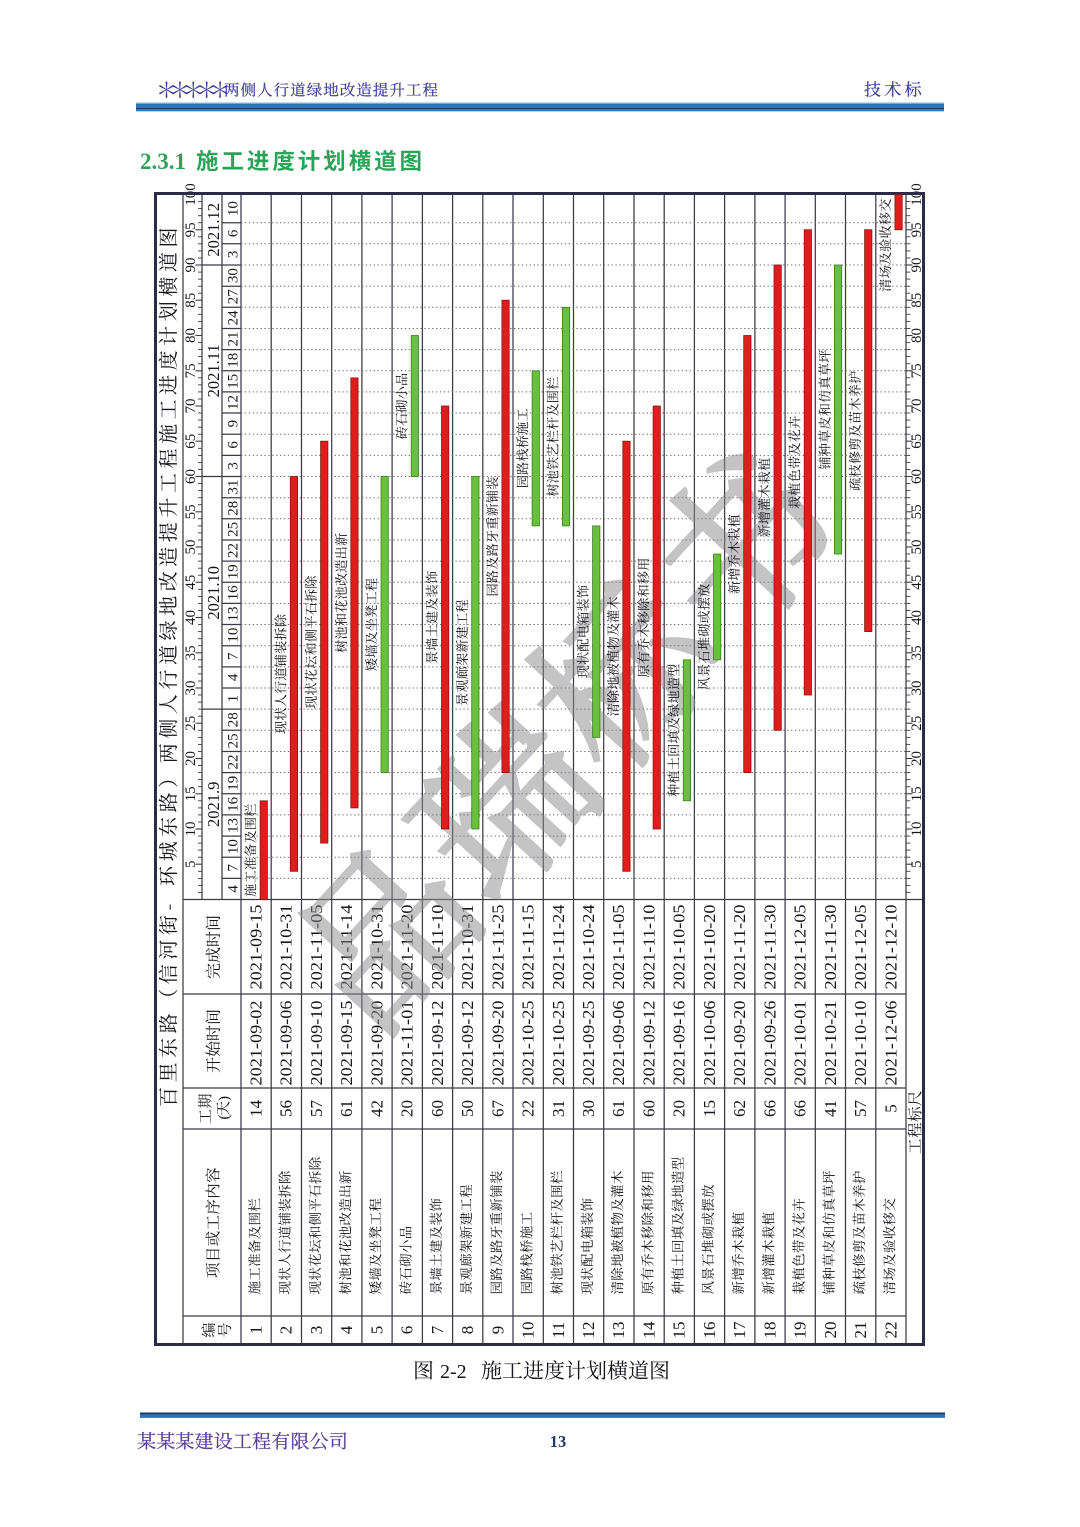  Describe the element at coordinates (407, 1330) in the screenshot. I see `svg-text: 6` at that location.